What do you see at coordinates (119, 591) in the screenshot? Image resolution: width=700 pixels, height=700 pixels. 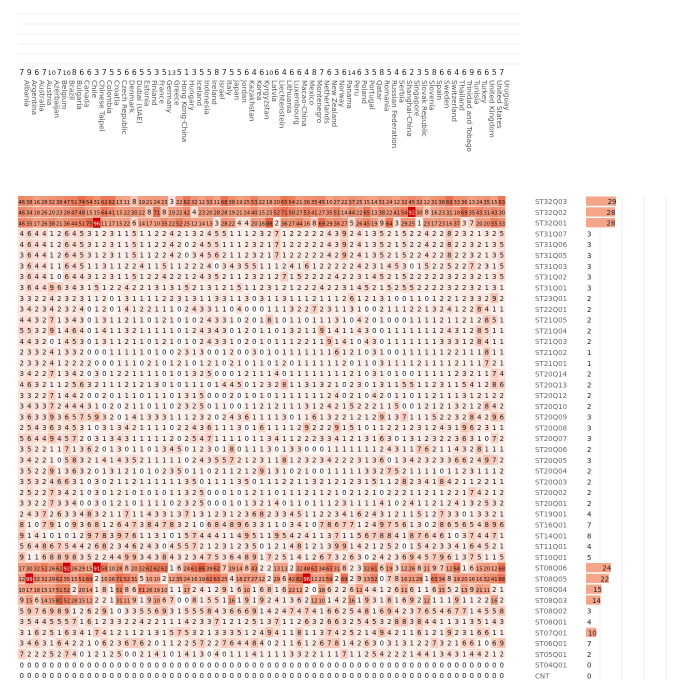 I see `cell-value: 51` at bounding box center [119, 591].